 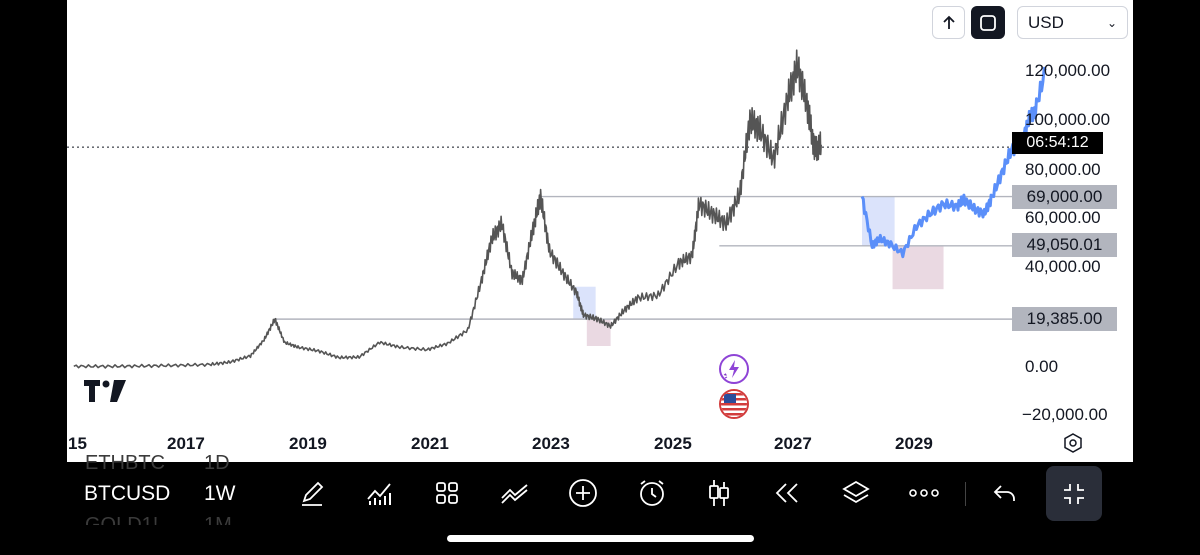 What do you see at coordinates (312, 493) in the screenshot?
I see `pen-icon` at bounding box center [312, 493].